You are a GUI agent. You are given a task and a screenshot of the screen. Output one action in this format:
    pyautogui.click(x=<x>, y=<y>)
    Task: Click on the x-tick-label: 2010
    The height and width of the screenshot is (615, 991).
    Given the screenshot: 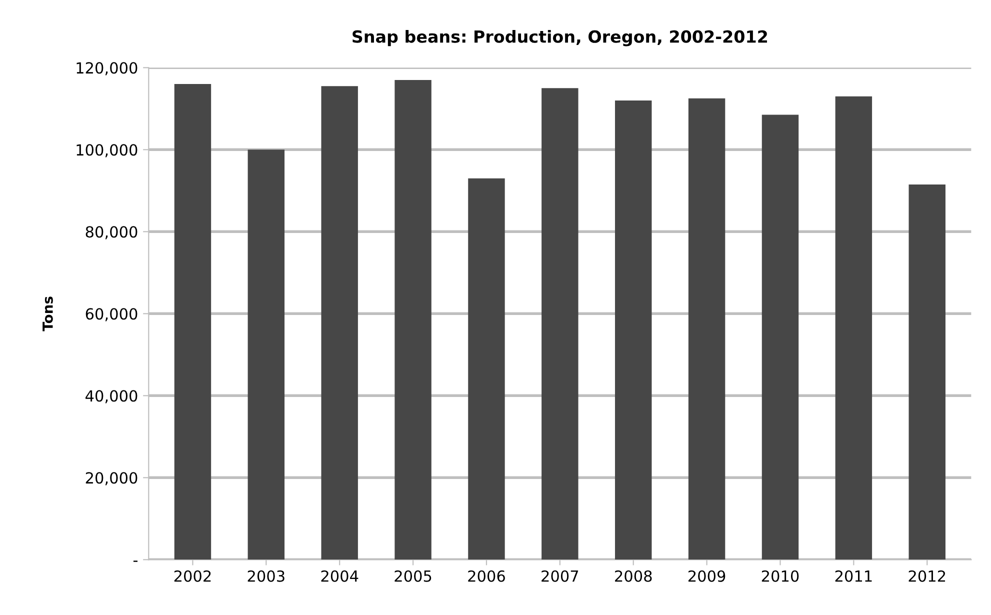 What is the action you would take?
    pyautogui.click(x=780, y=576)
    